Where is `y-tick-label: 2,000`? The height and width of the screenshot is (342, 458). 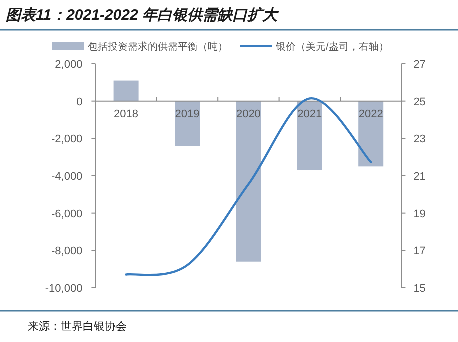
y-tick-label: 2,000 is located at coordinates (69, 65).